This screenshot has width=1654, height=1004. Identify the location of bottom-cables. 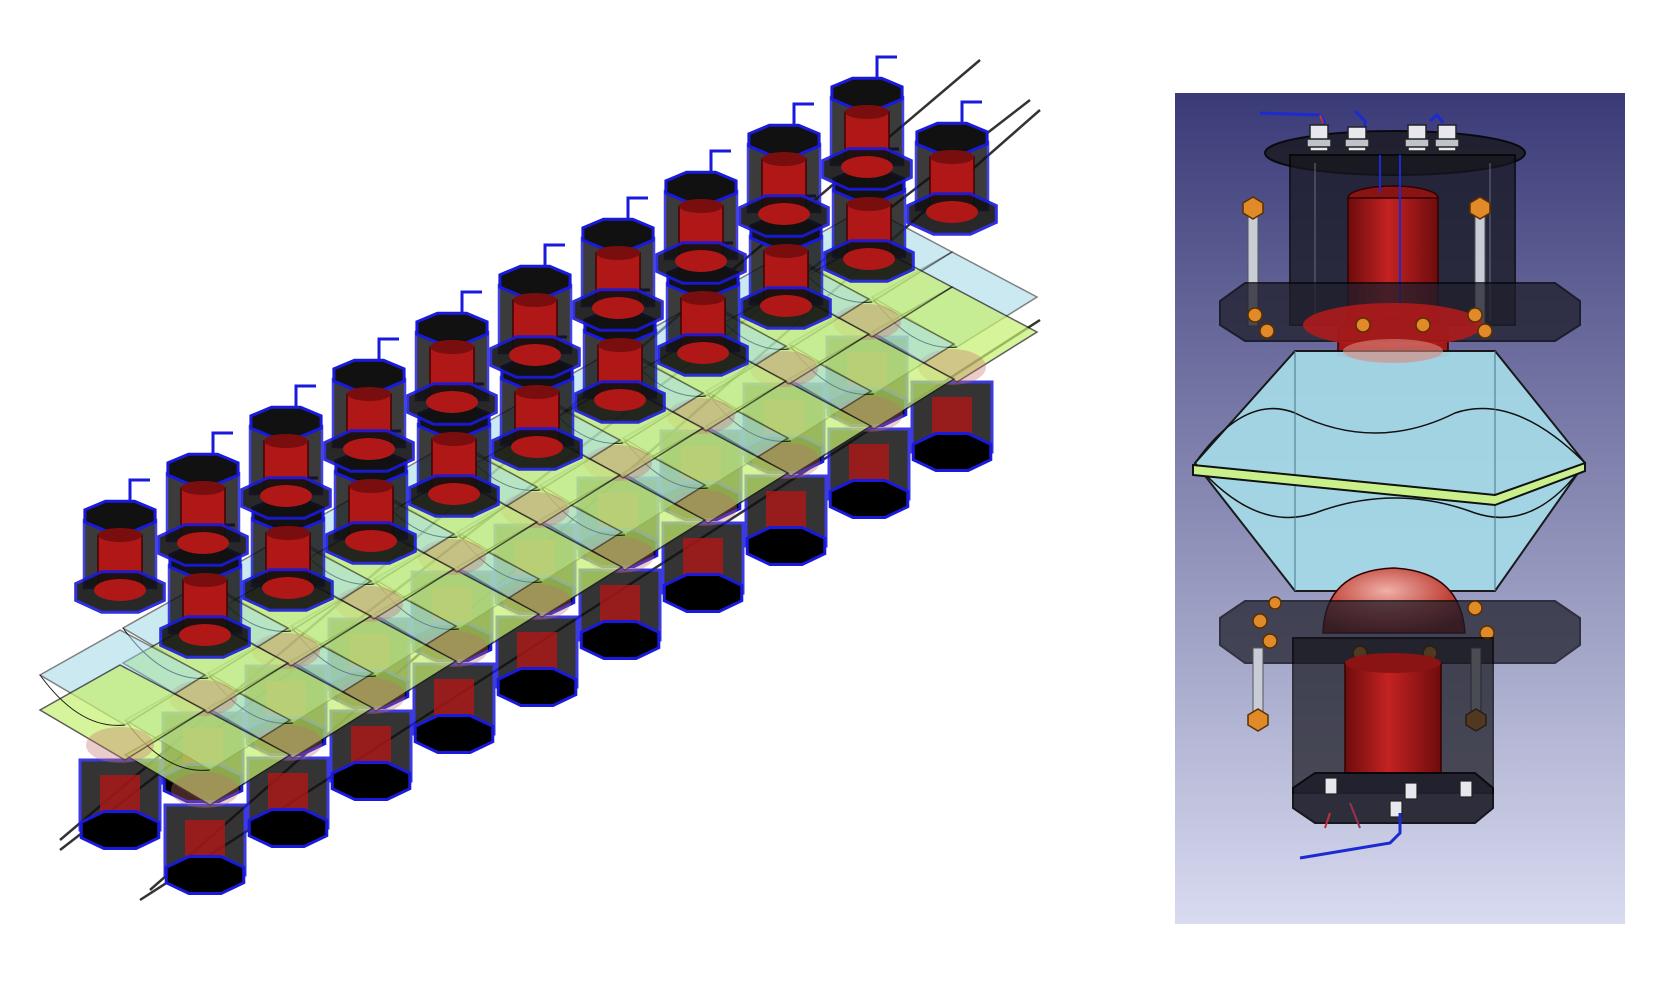
(1350, 831).